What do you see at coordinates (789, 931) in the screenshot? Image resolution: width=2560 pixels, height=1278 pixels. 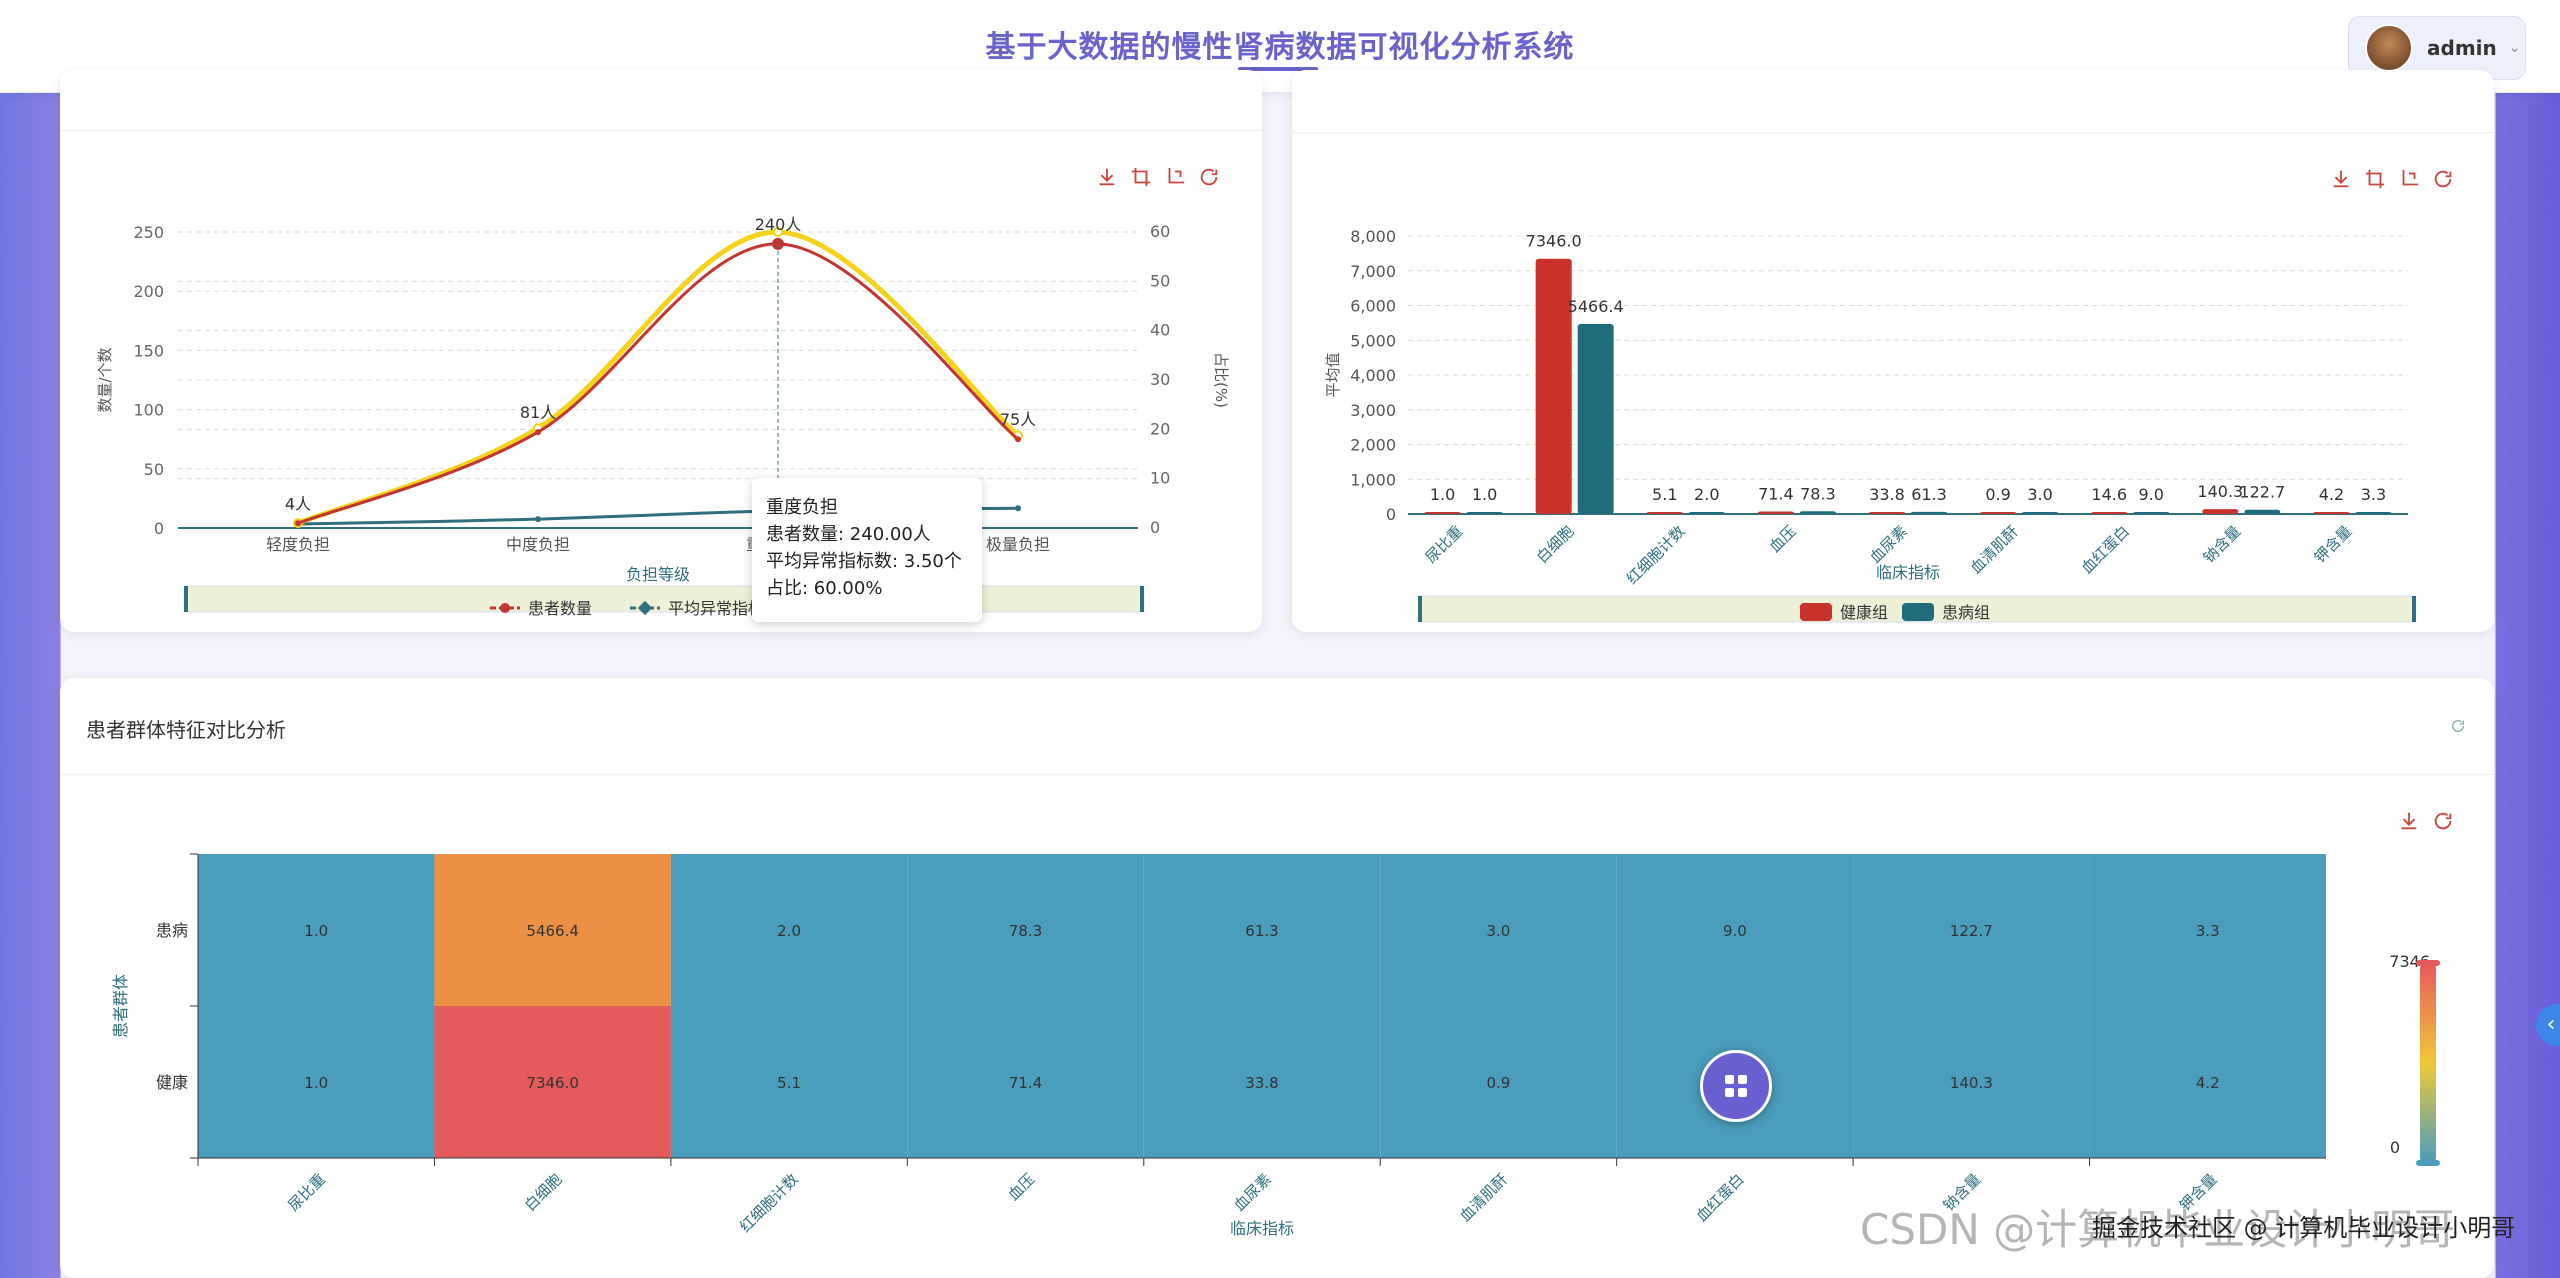 I see `cell-label: 2.0` at bounding box center [789, 931].